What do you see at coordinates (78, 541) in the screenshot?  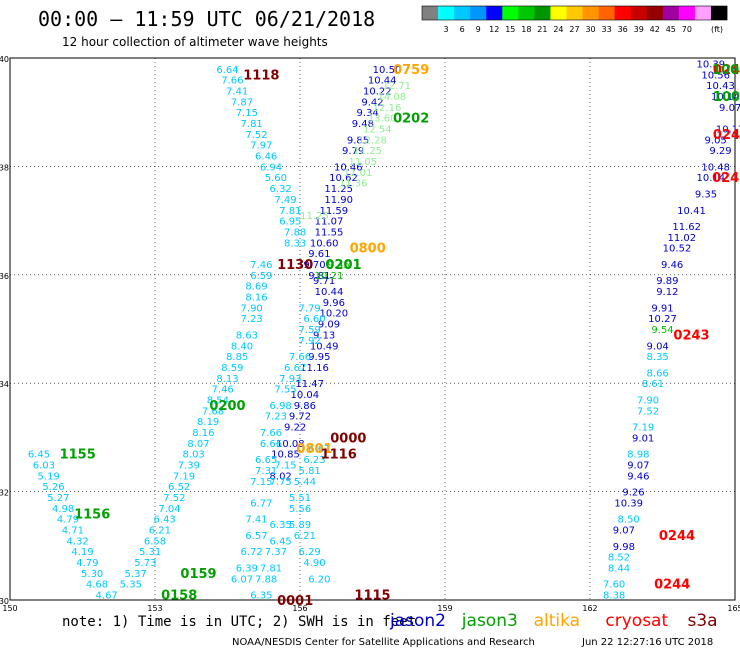 I see `wave-height-label: 4.32` at bounding box center [78, 541].